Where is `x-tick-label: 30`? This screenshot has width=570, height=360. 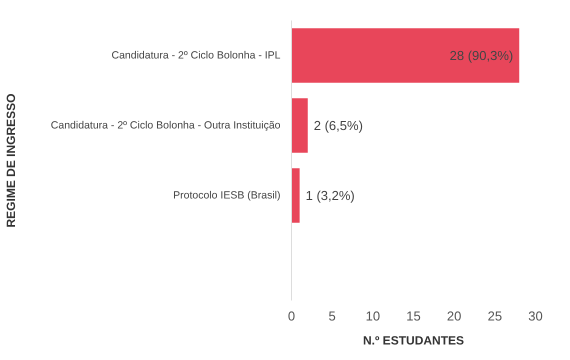 x-tick-label: 30 is located at coordinates (535, 316).